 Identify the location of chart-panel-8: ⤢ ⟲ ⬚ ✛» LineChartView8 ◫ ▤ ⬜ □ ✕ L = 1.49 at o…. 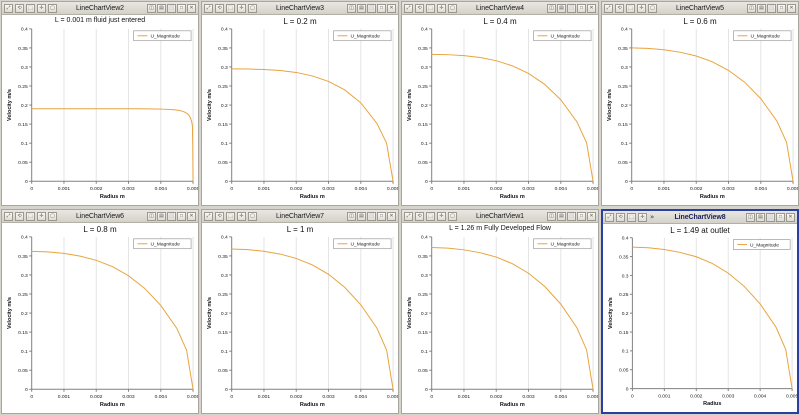
(700, 312).